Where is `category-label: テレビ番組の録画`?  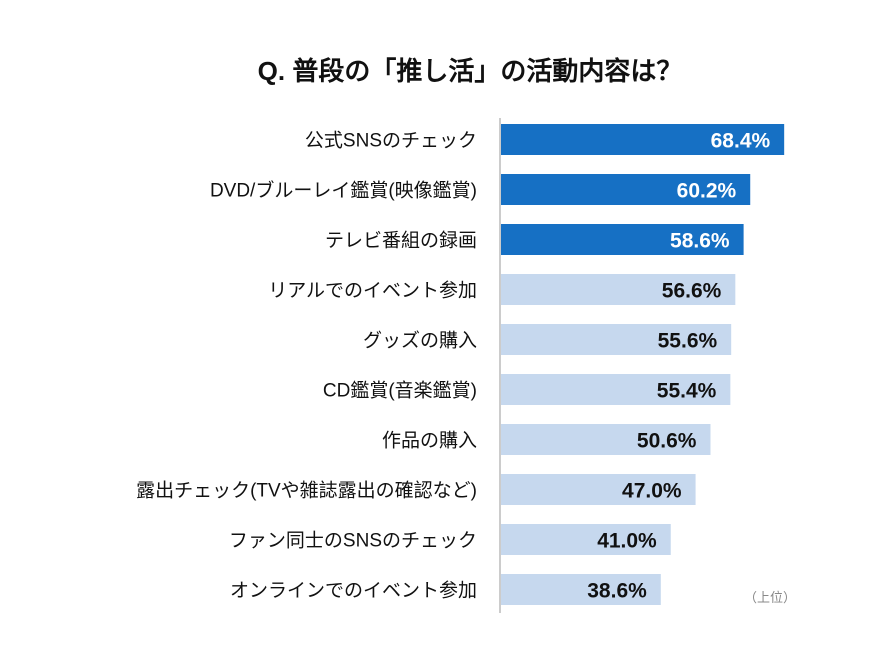 category-label: テレビ番組の録画 is located at coordinates (401, 241).